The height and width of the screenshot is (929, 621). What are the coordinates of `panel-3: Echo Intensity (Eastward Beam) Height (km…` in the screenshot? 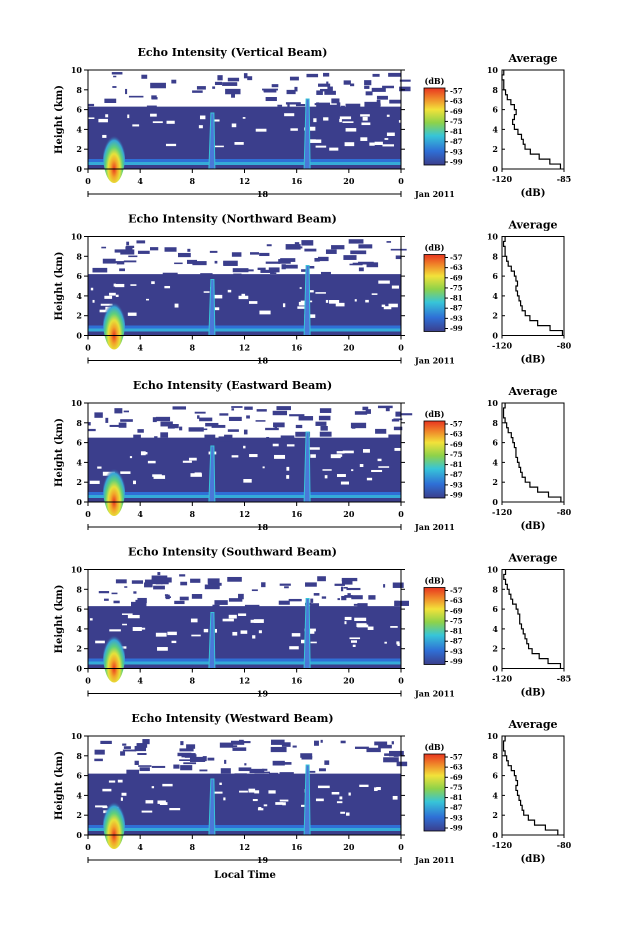 It's located at (313, 455).